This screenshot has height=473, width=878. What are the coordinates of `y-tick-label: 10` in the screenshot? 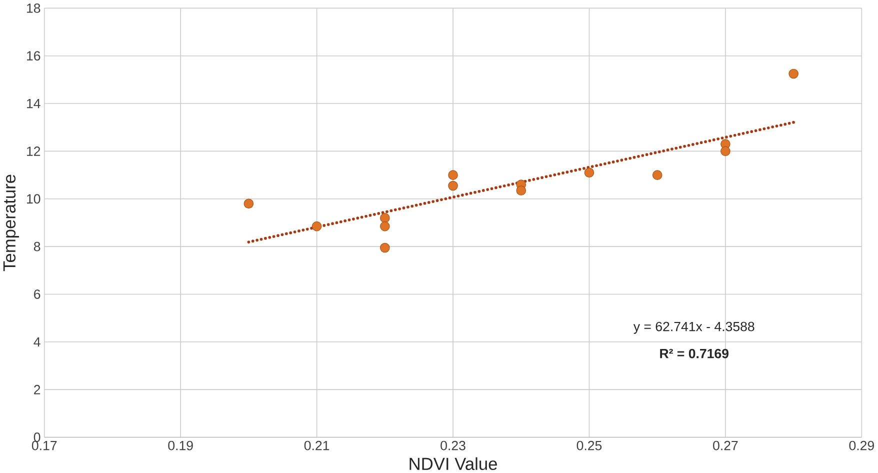 It's located at (33, 199).